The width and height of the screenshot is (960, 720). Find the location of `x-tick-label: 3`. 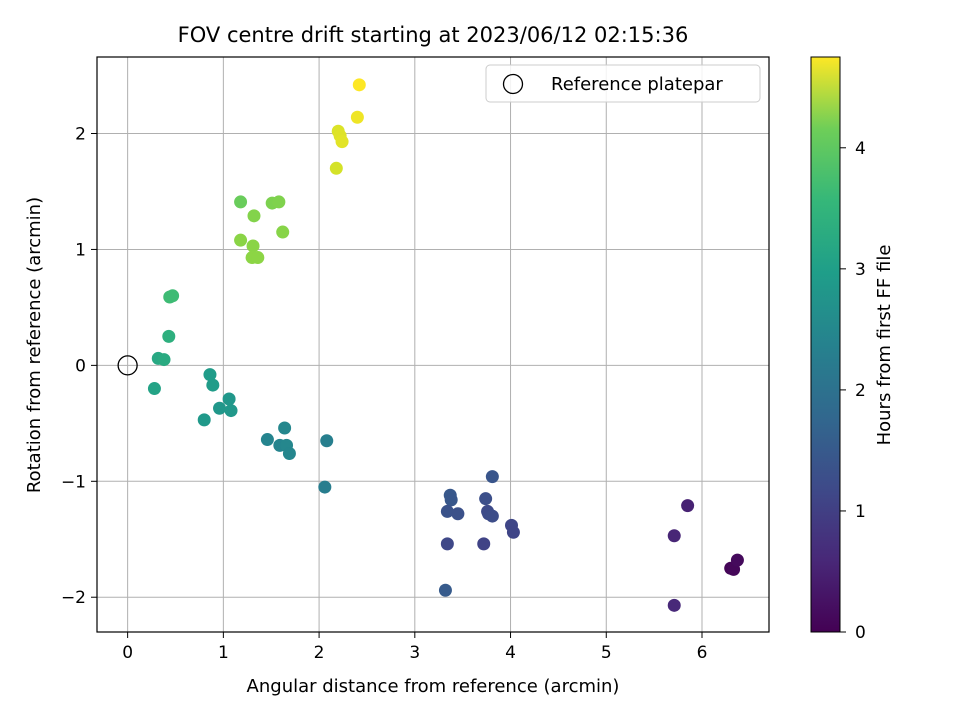

x-tick-label: 3 is located at coordinates (414, 653).